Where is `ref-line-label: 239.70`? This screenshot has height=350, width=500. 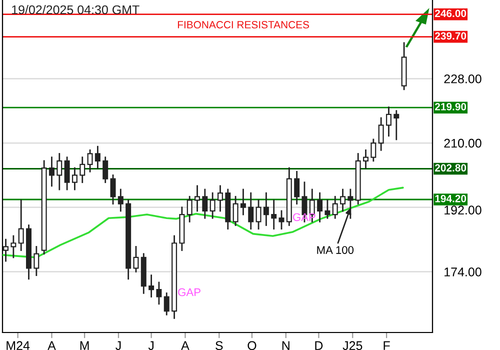
ref-line-label: 239.70 is located at coordinates (450, 36).